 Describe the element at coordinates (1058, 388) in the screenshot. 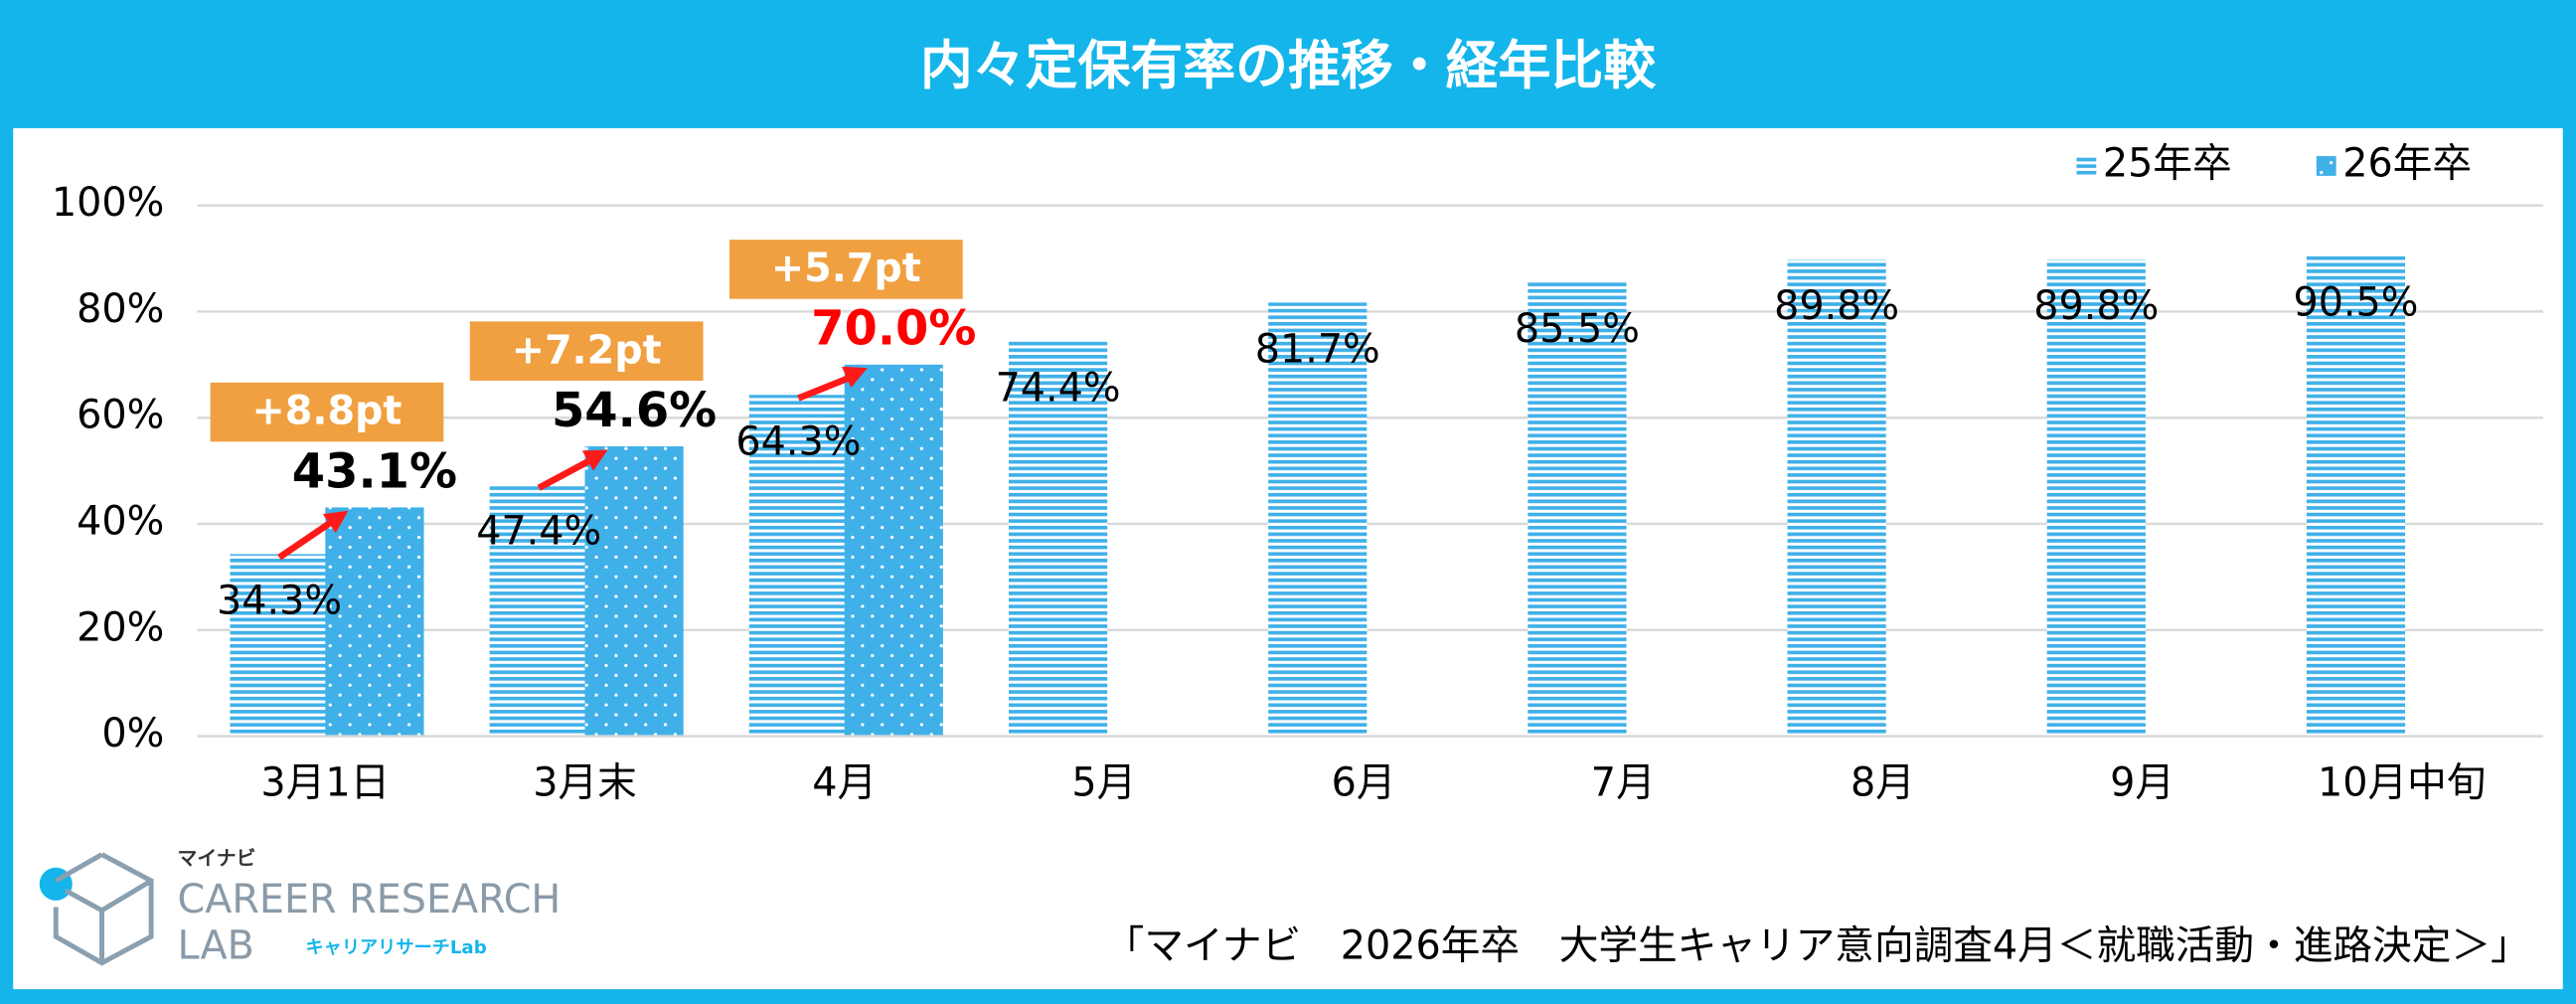

I see `value-label: 74.4%` at that location.